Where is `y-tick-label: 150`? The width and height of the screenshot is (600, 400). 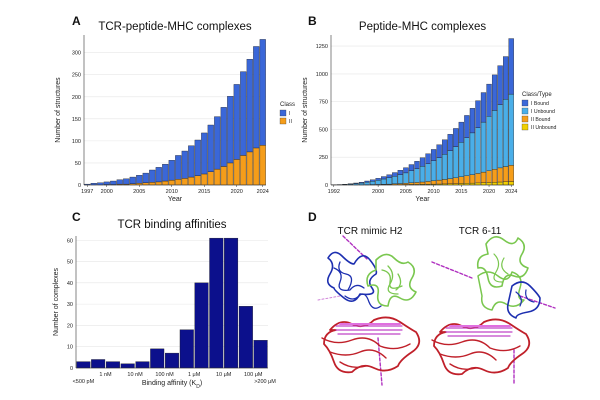 y-tick-label: 150 is located at coordinates (76, 120).